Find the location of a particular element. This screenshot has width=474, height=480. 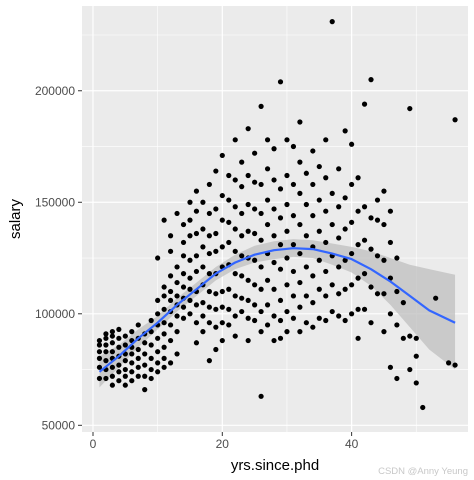

y-axis-title: salary is located at coordinates (15, 218).